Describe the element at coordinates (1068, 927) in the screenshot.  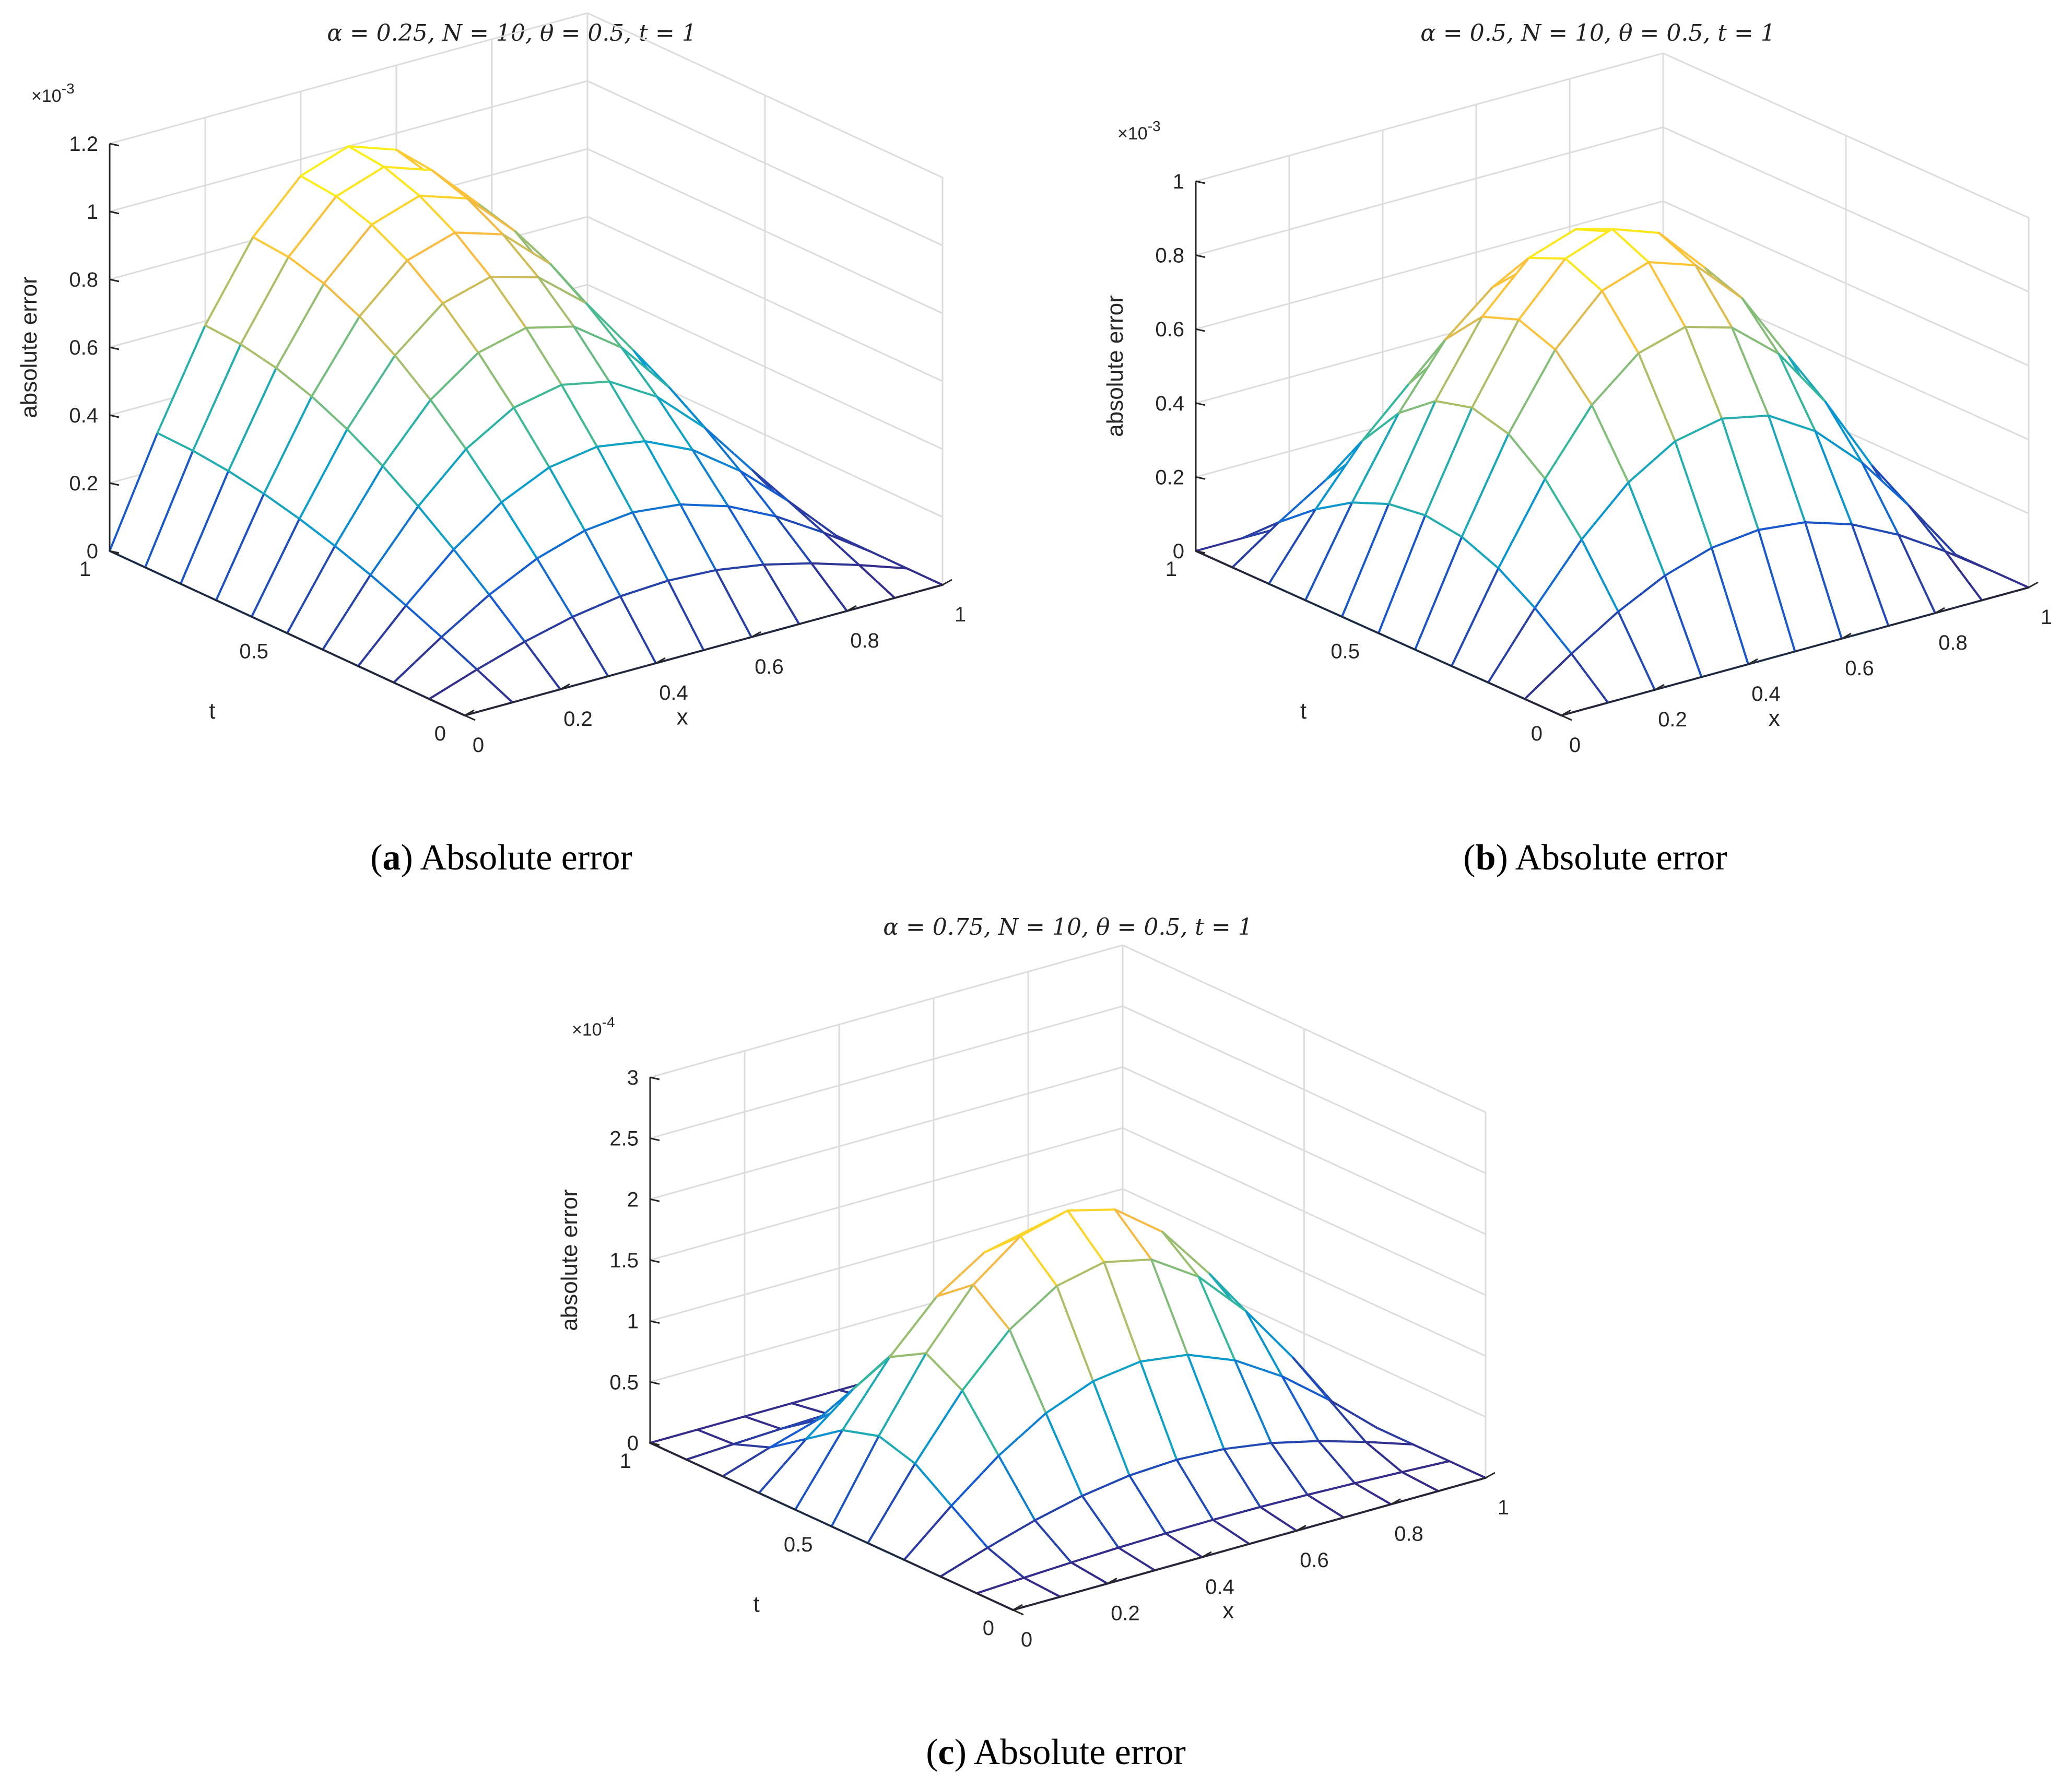
I see `panel-c-title: α = 0.75, N = 10, θ = 0.5, t = 1` at that location.